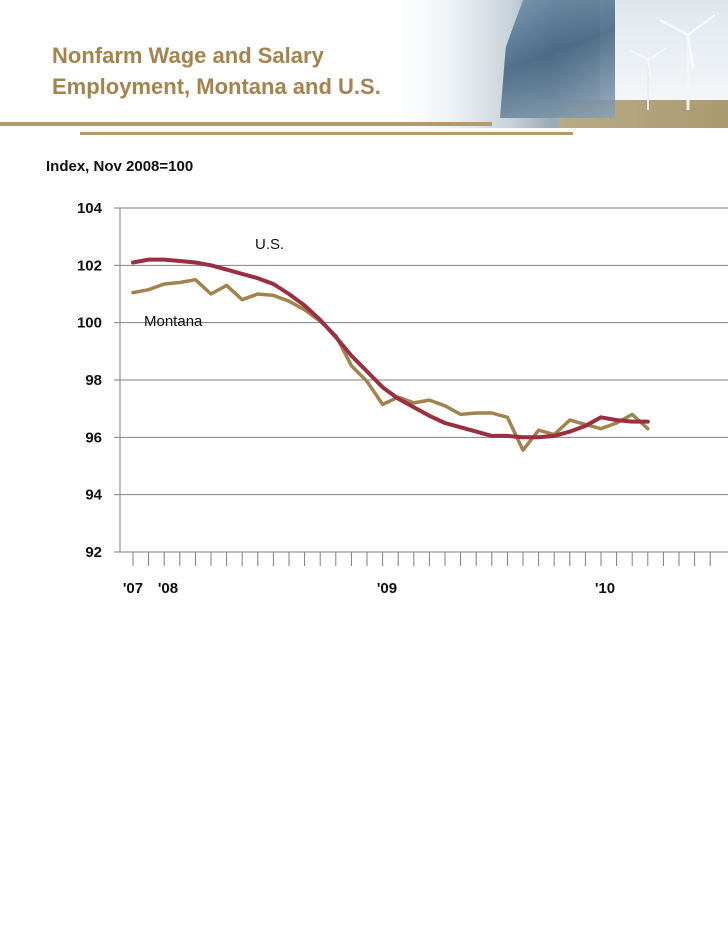 The width and height of the screenshot is (728, 943). I want to click on y-tick-label-92: 92, so click(93, 552).